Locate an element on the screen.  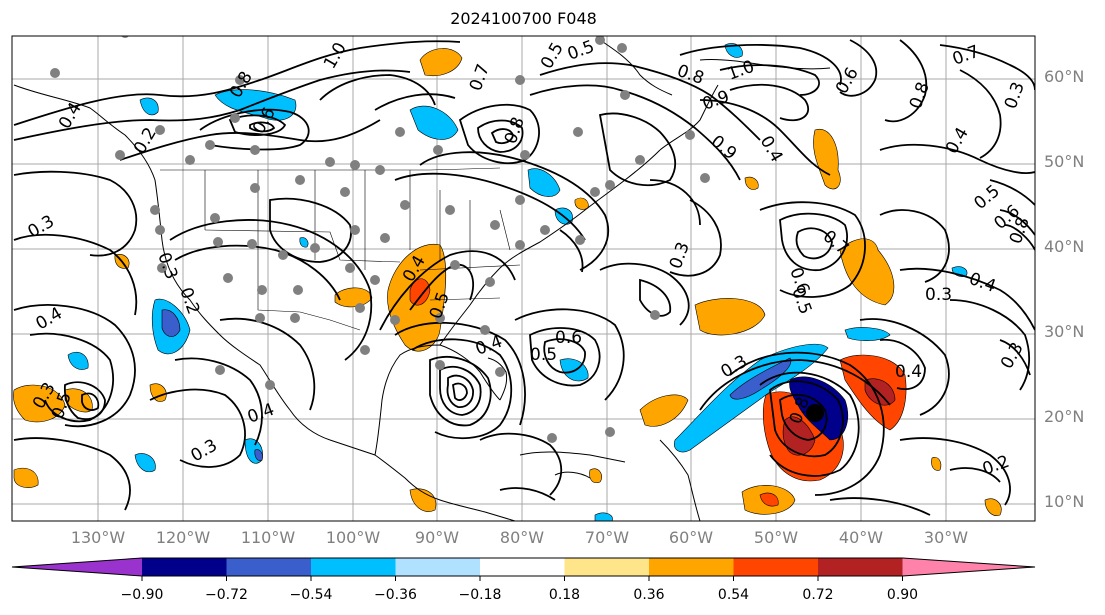
contour-label: 0.3 is located at coordinates (938, 295).